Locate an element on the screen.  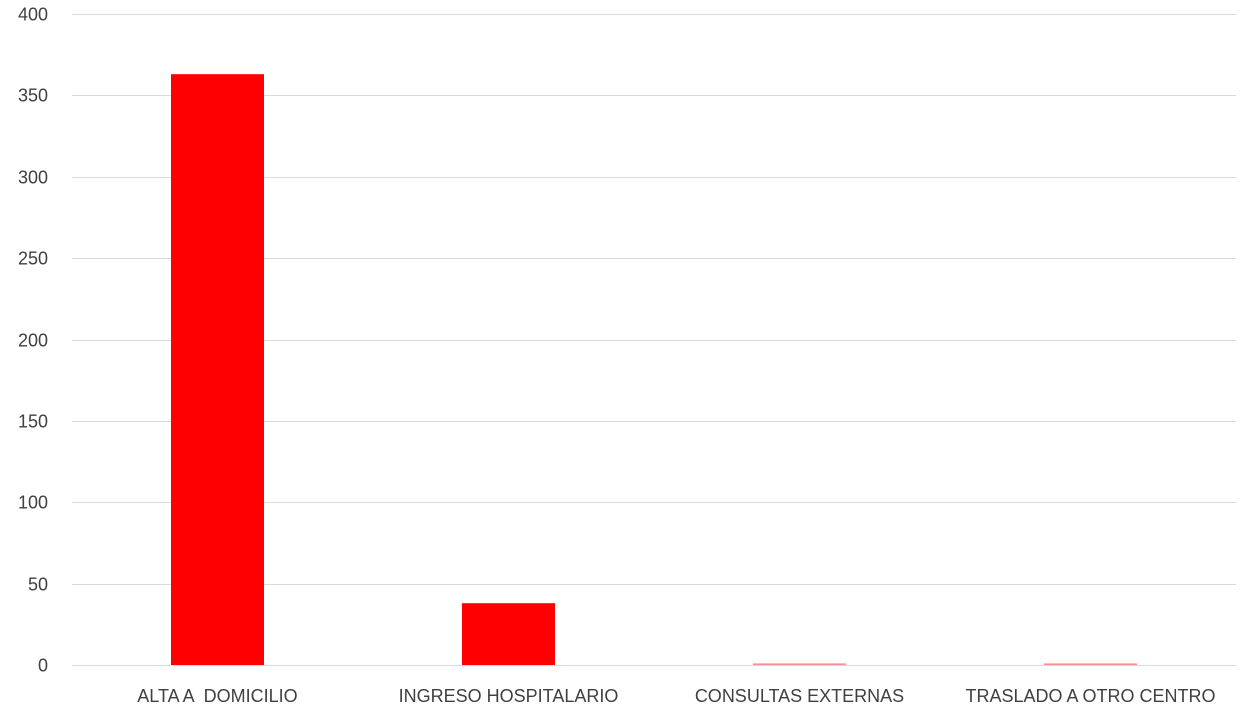
y-tick-label: 200 is located at coordinates (33, 341).